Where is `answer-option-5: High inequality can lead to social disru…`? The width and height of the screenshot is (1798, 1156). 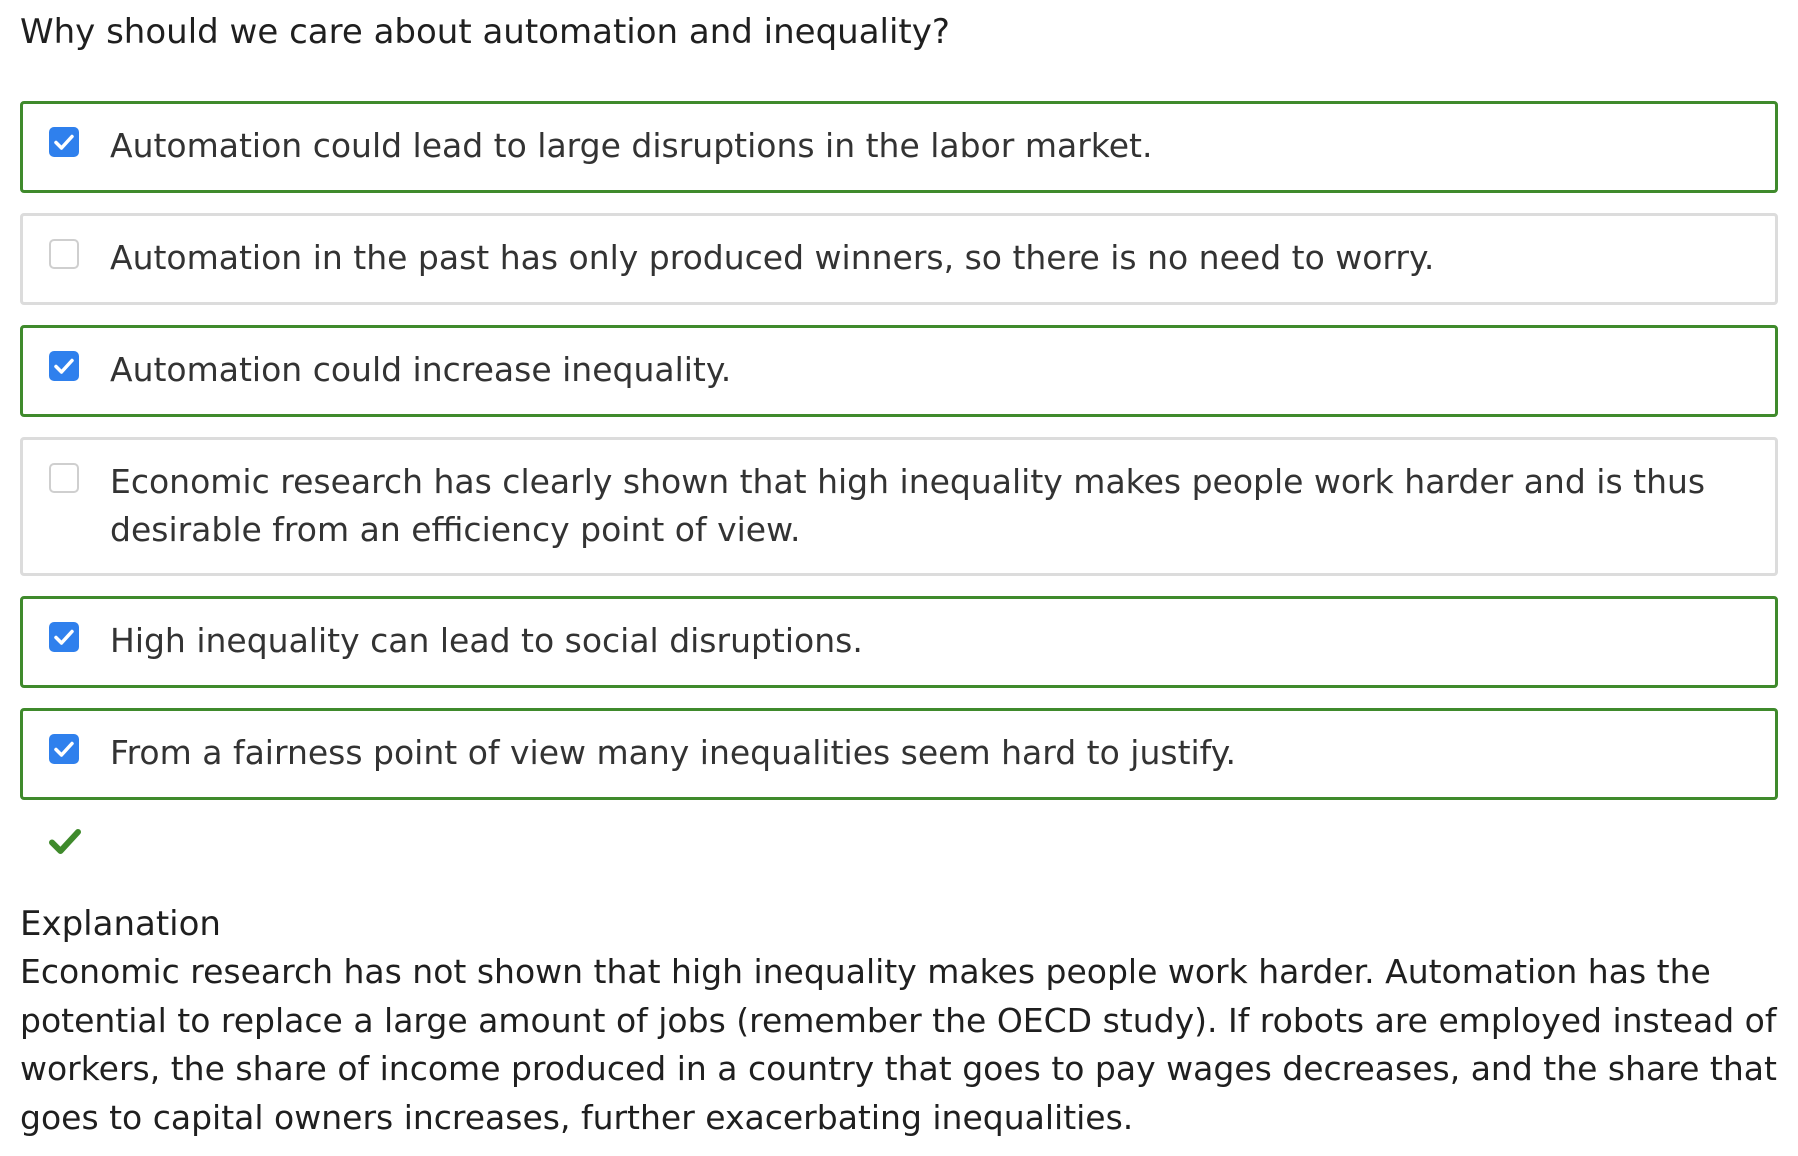 answer-option-5: High inequality can lead to social disru… is located at coordinates (899, 642).